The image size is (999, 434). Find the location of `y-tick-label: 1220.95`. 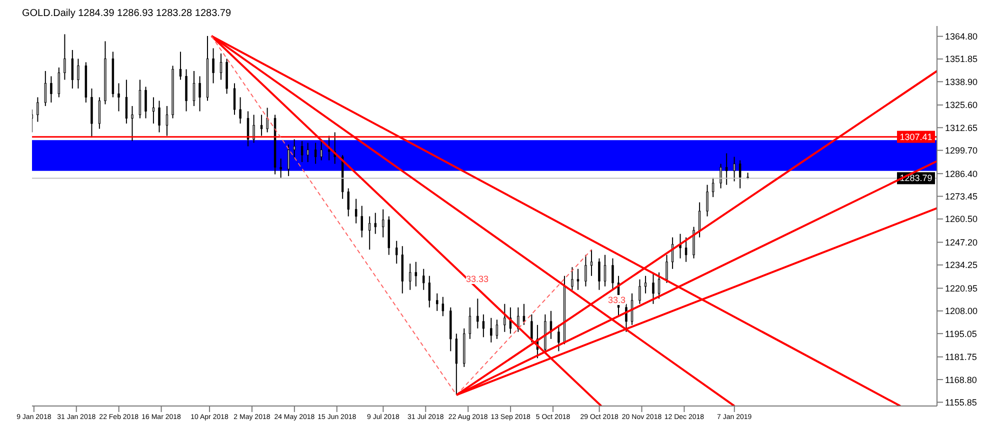

y-tick-label: 1220.95 is located at coordinates (961, 288).